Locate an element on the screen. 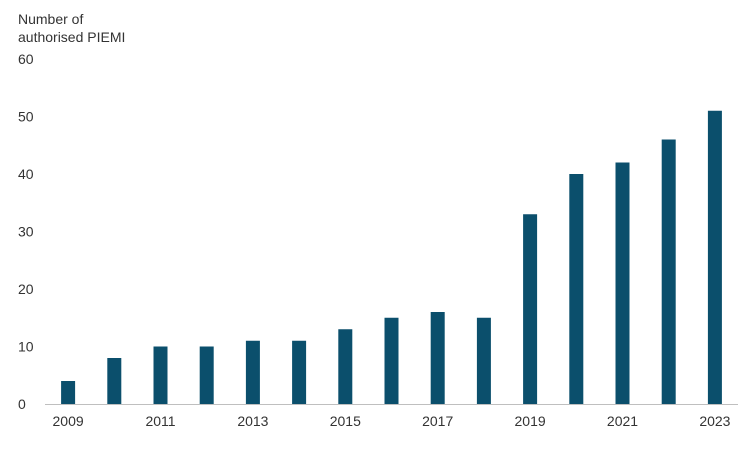 The height and width of the screenshot is (450, 756). y-tick-label: 10 is located at coordinates (26, 347).